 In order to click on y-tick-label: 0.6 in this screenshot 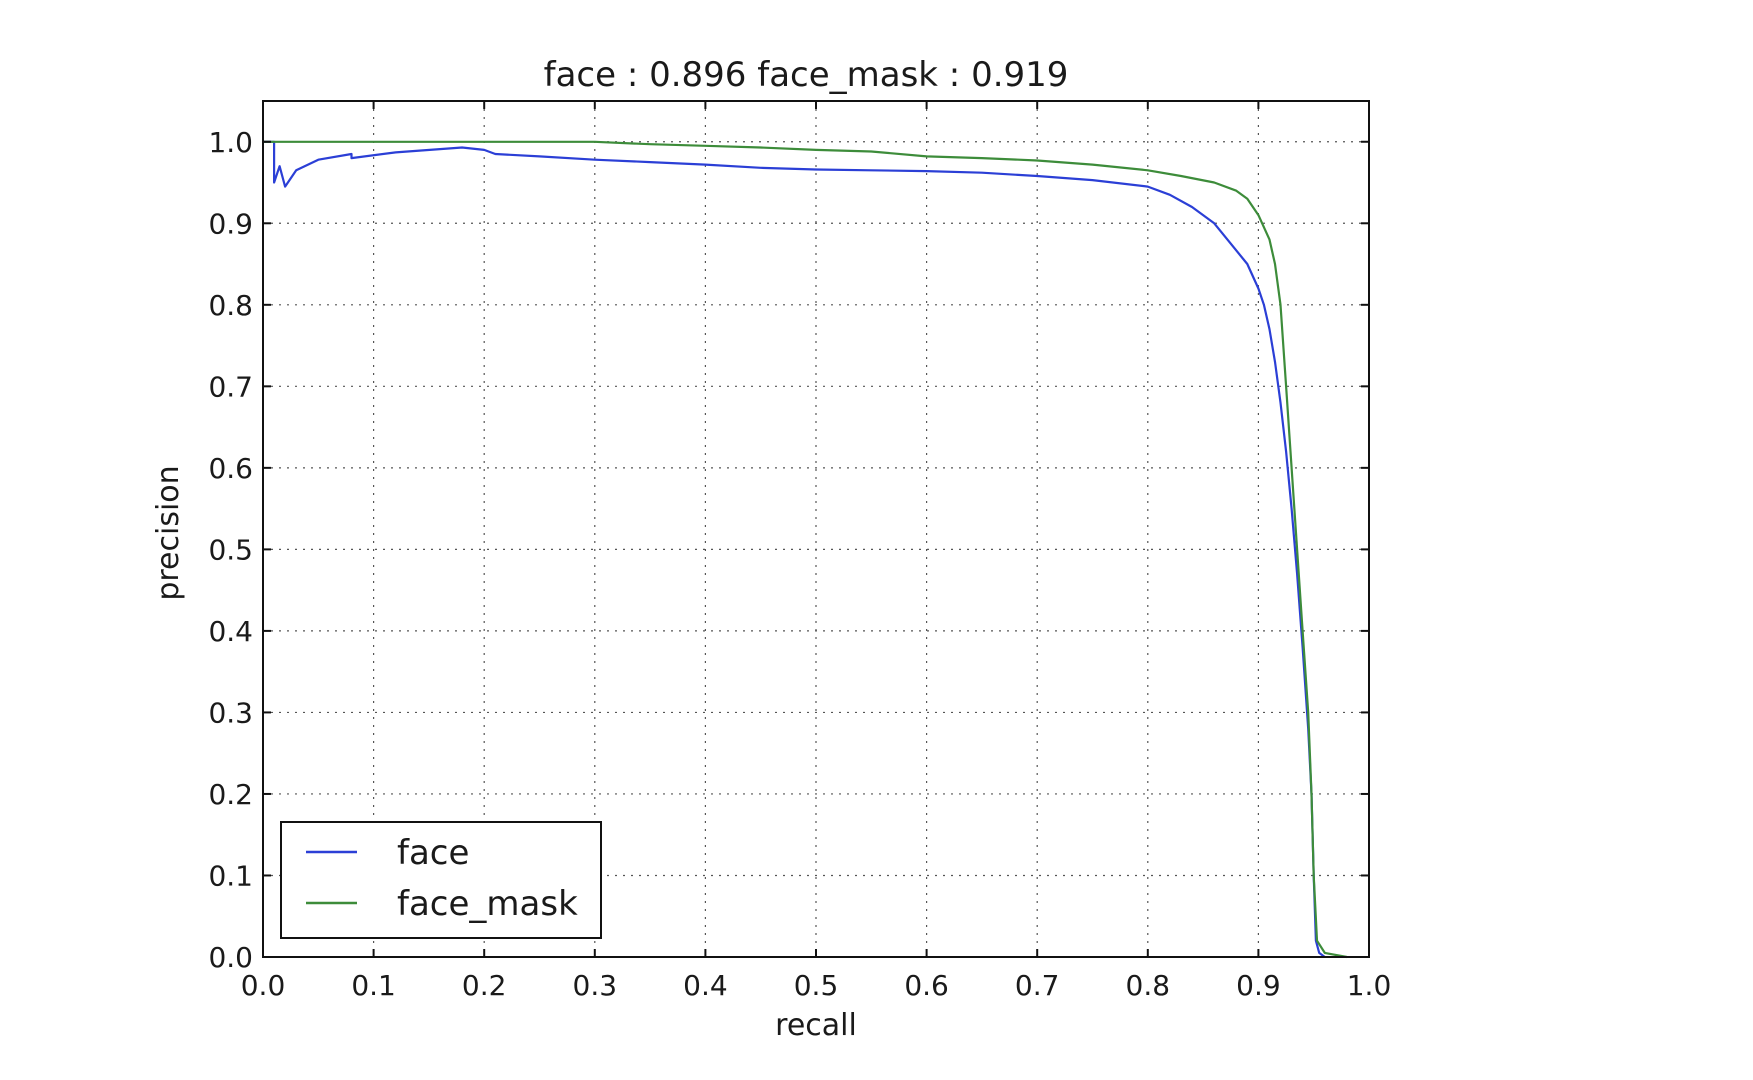, I will do `click(230, 468)`.